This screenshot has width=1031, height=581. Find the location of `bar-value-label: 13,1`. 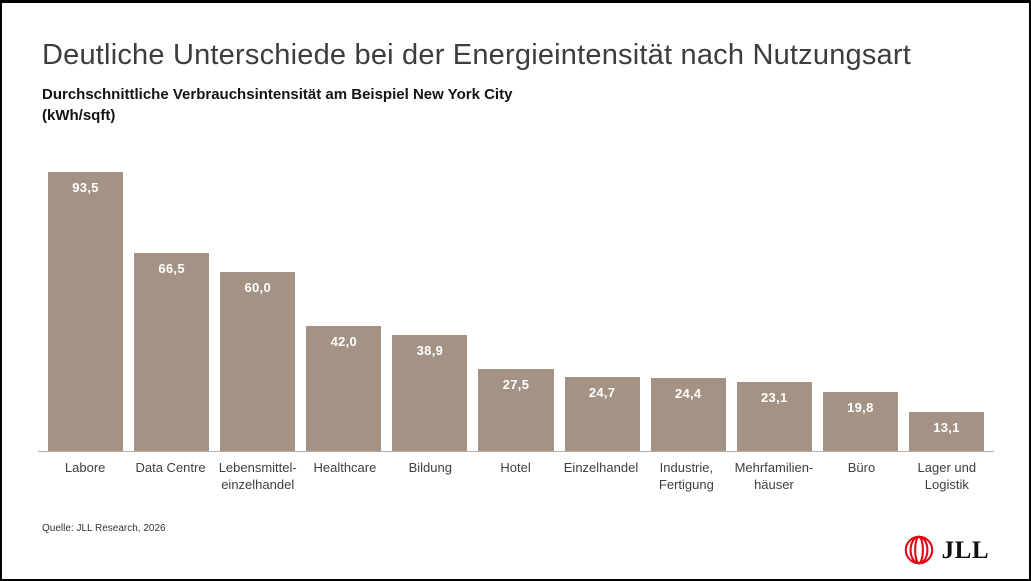

bar-value-label: 13,1 is located at coordinates (946, 427).